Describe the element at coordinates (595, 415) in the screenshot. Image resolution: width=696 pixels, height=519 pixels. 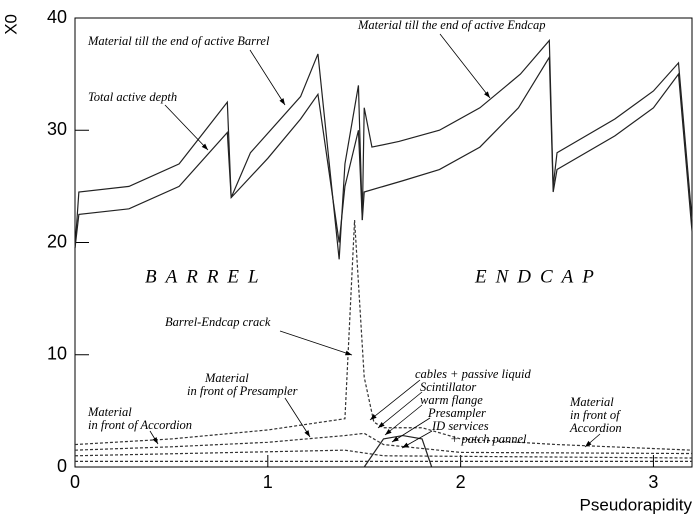
I see `annotation: in front of` at that location.